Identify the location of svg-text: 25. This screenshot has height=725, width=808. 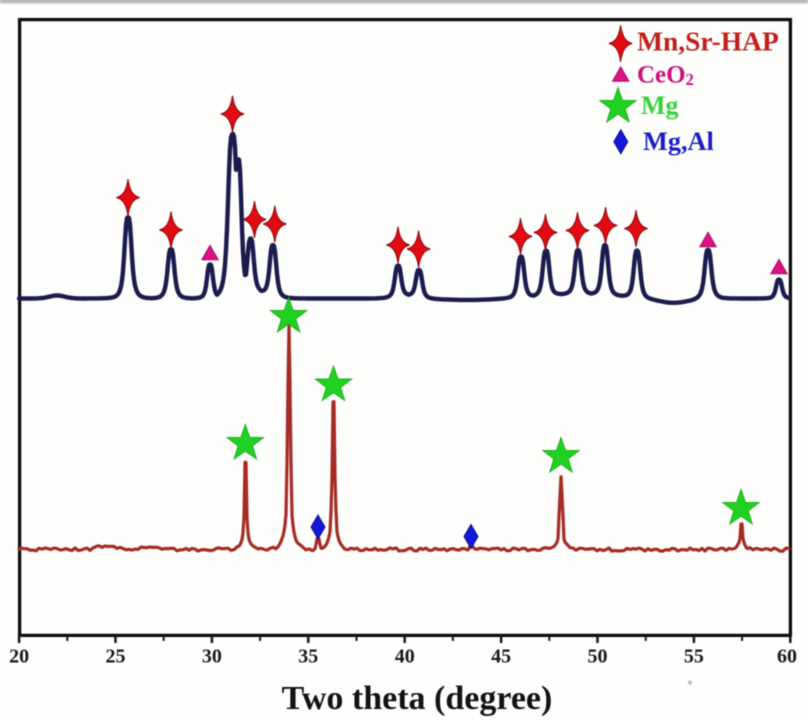
(116, 657).